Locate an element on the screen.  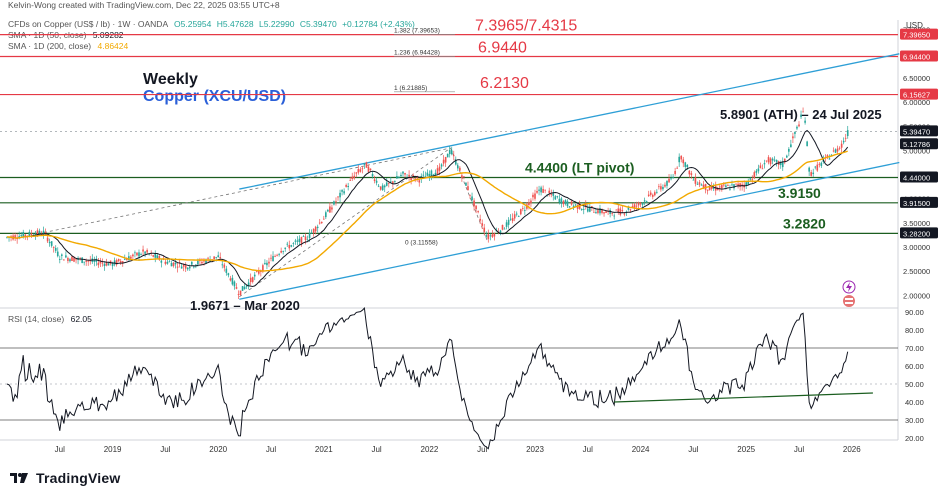
fib-level-label: 0 (3.11558) is located at coordinates (421, 242).